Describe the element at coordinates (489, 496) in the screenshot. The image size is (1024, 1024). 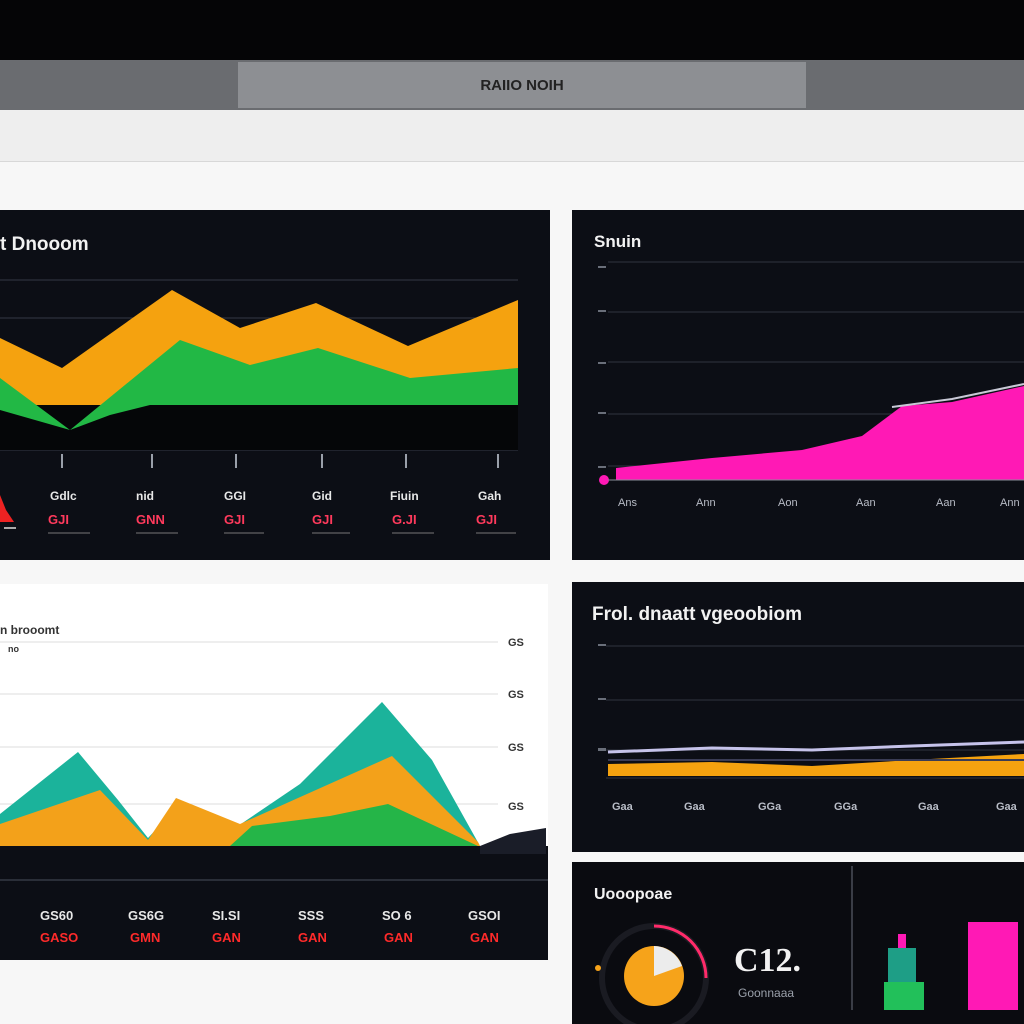
I see `label-top: Gah` at that location.